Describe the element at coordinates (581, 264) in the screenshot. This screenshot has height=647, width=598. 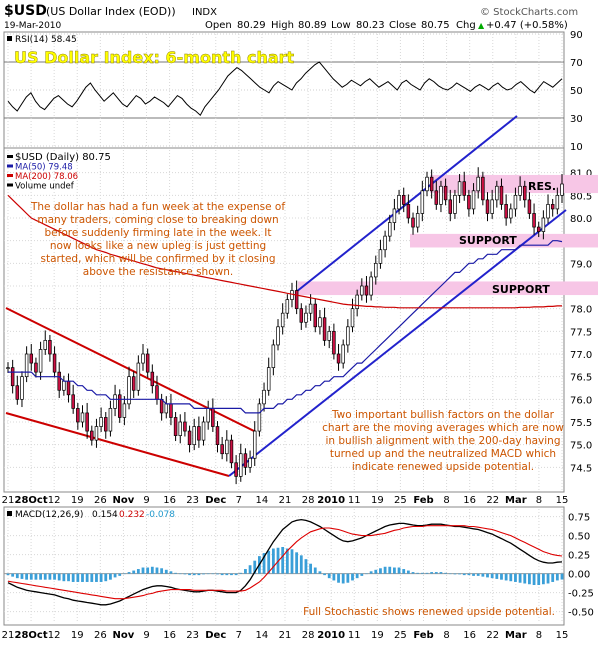
I see `price-tick-label: 79.0` at that location.